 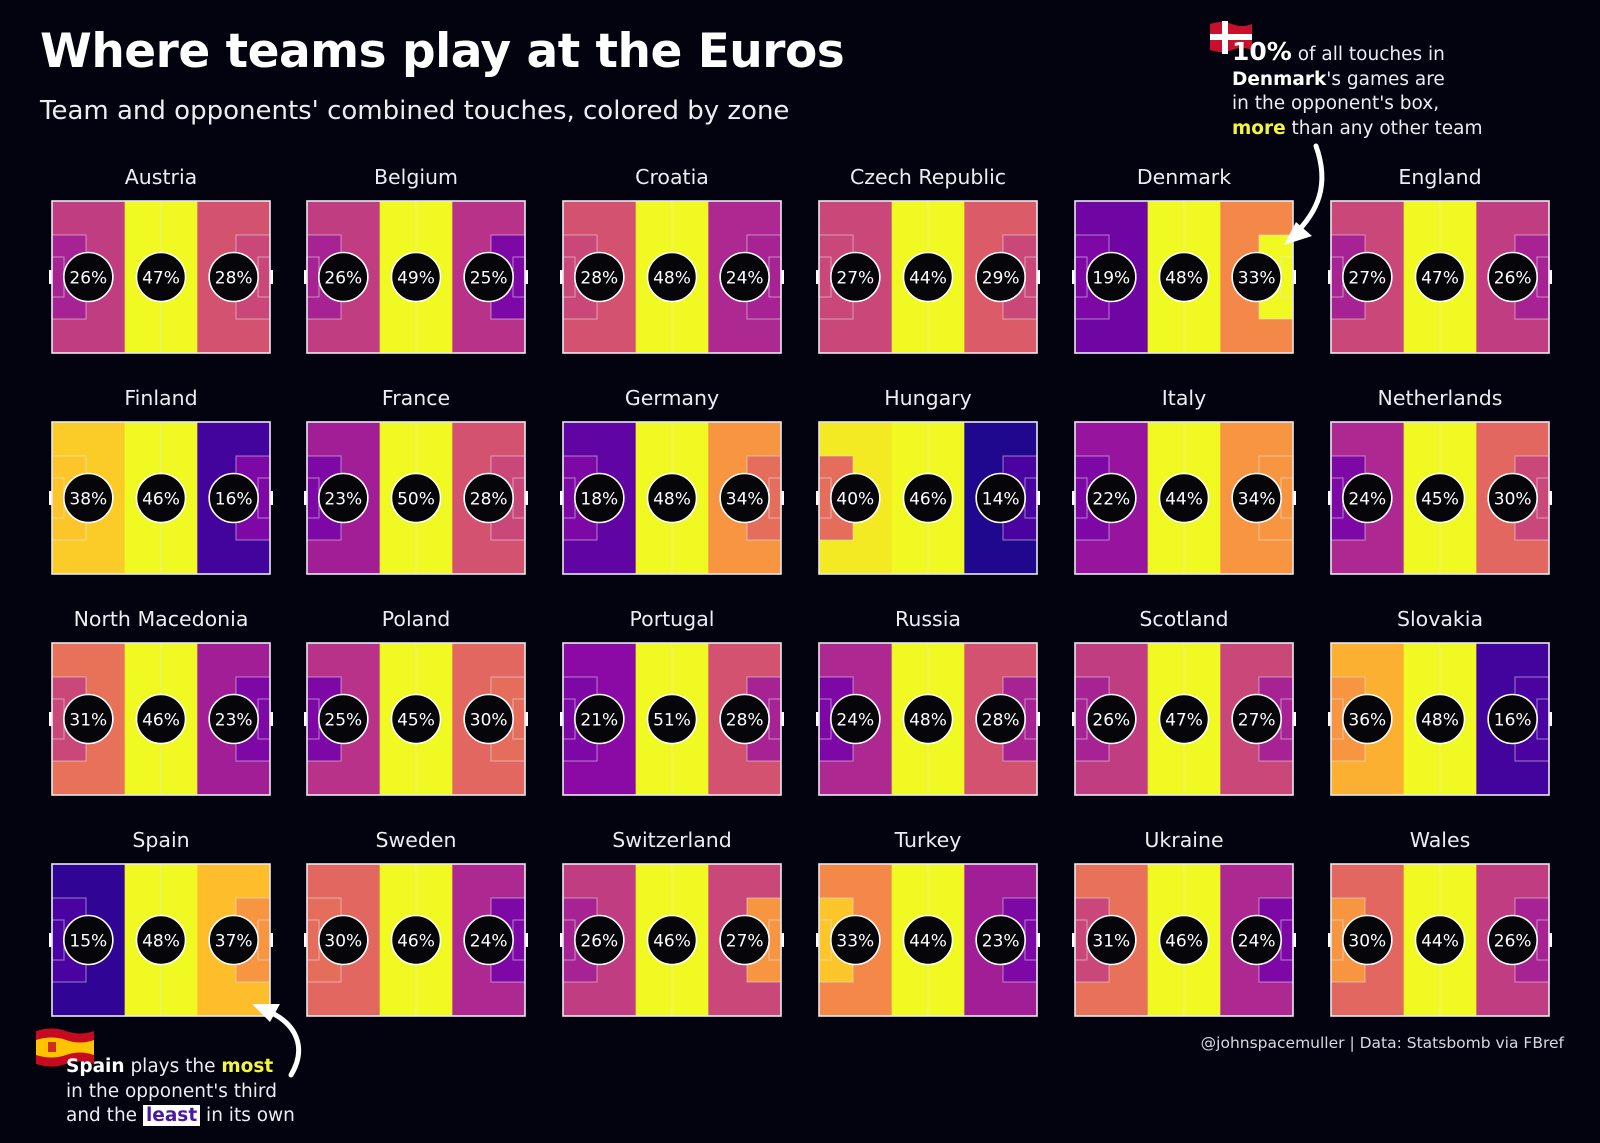 I want to click on pitch-england: England 27% 47% 26%, so click(x=1440, y=259).